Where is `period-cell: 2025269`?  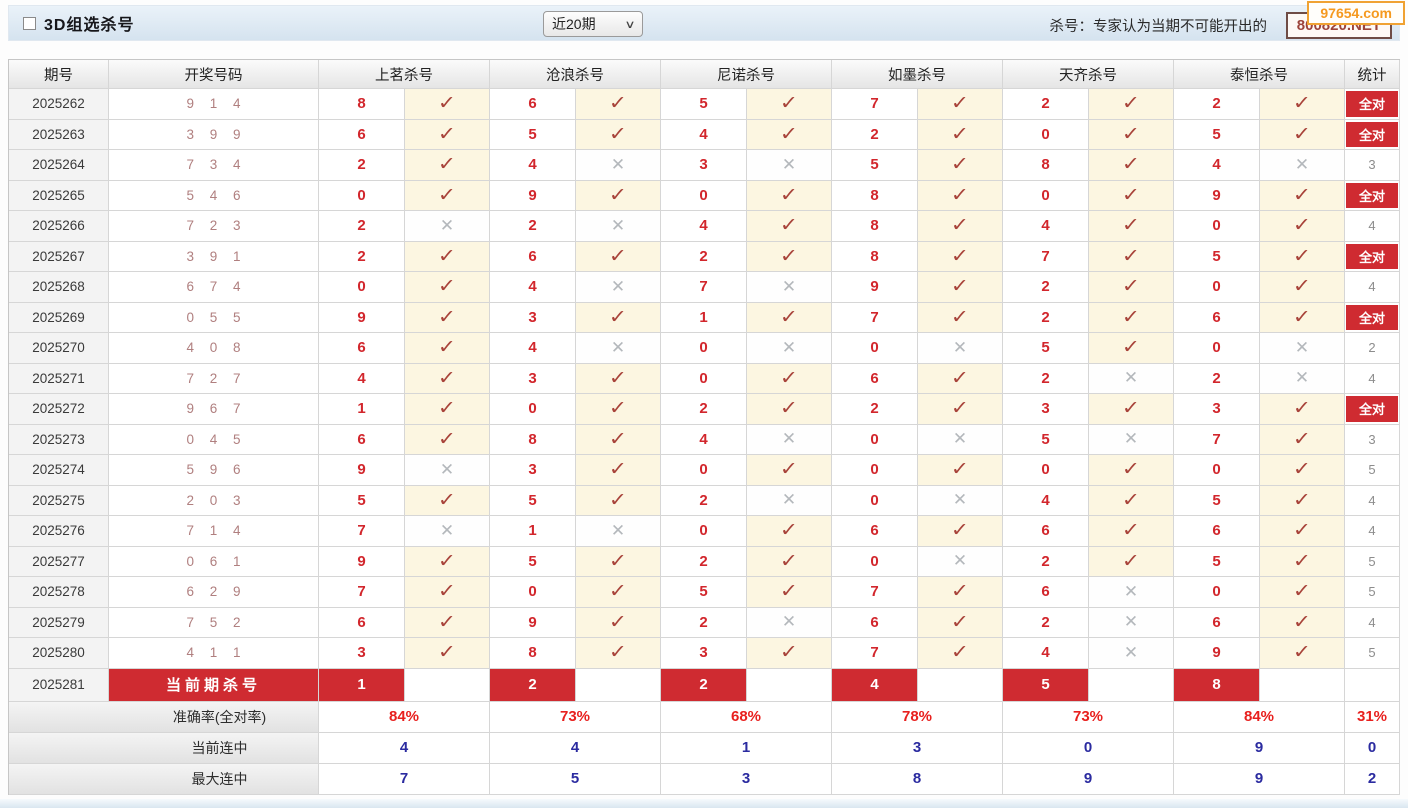 period-cell: 2025269 is located at coordinates (59, 317).